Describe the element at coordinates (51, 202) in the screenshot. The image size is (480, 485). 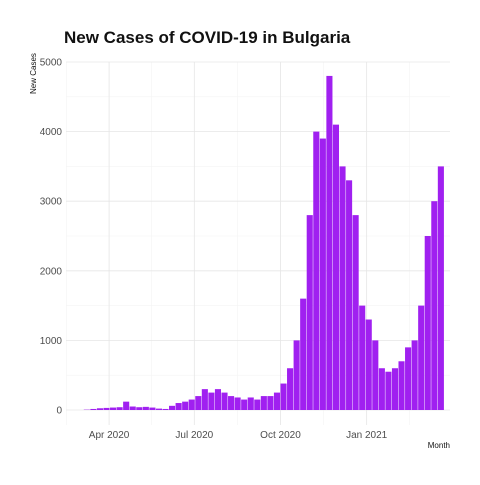
I see `y-tick-label: 3000` at that location.